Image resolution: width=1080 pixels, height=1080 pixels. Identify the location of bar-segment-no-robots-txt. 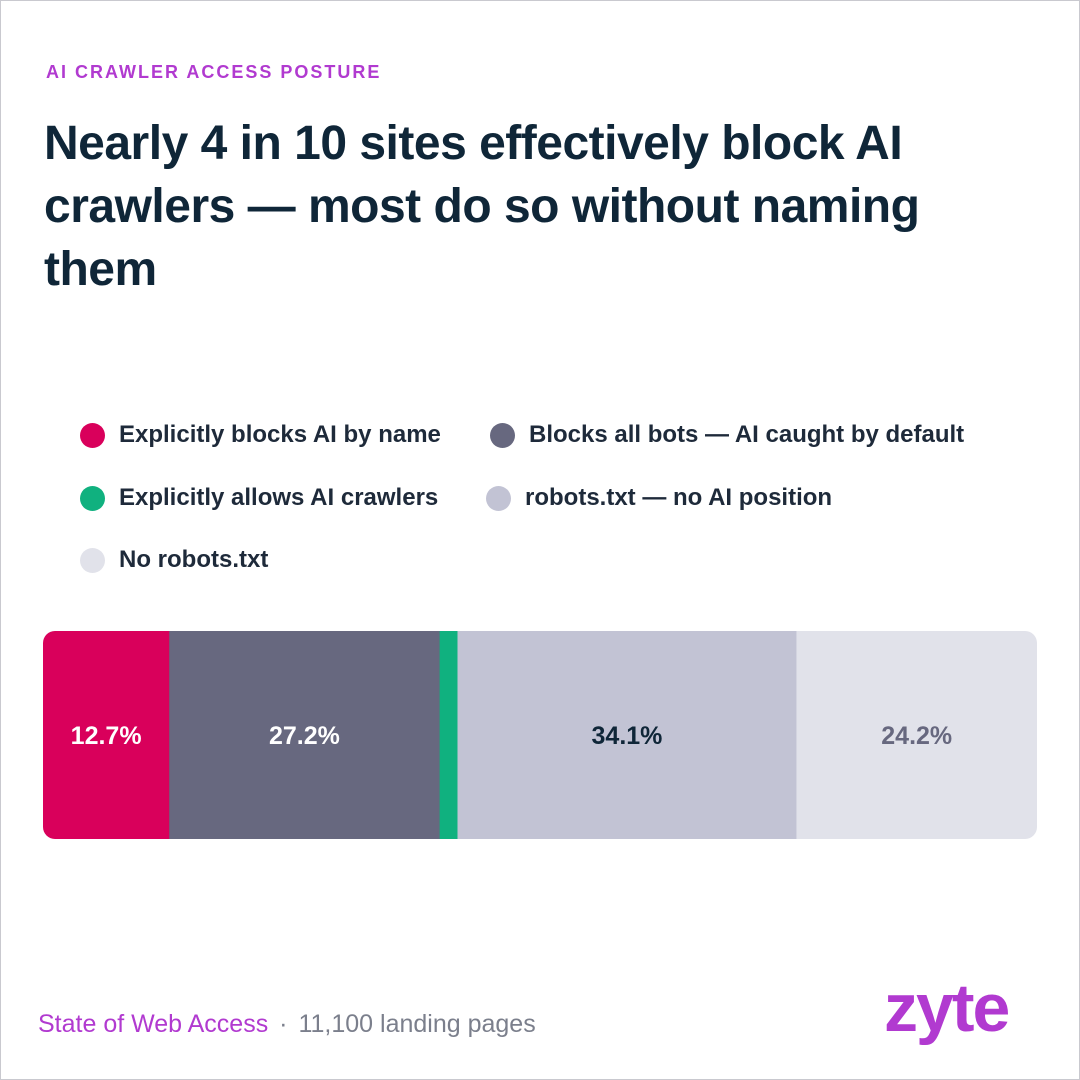
(916, 735).